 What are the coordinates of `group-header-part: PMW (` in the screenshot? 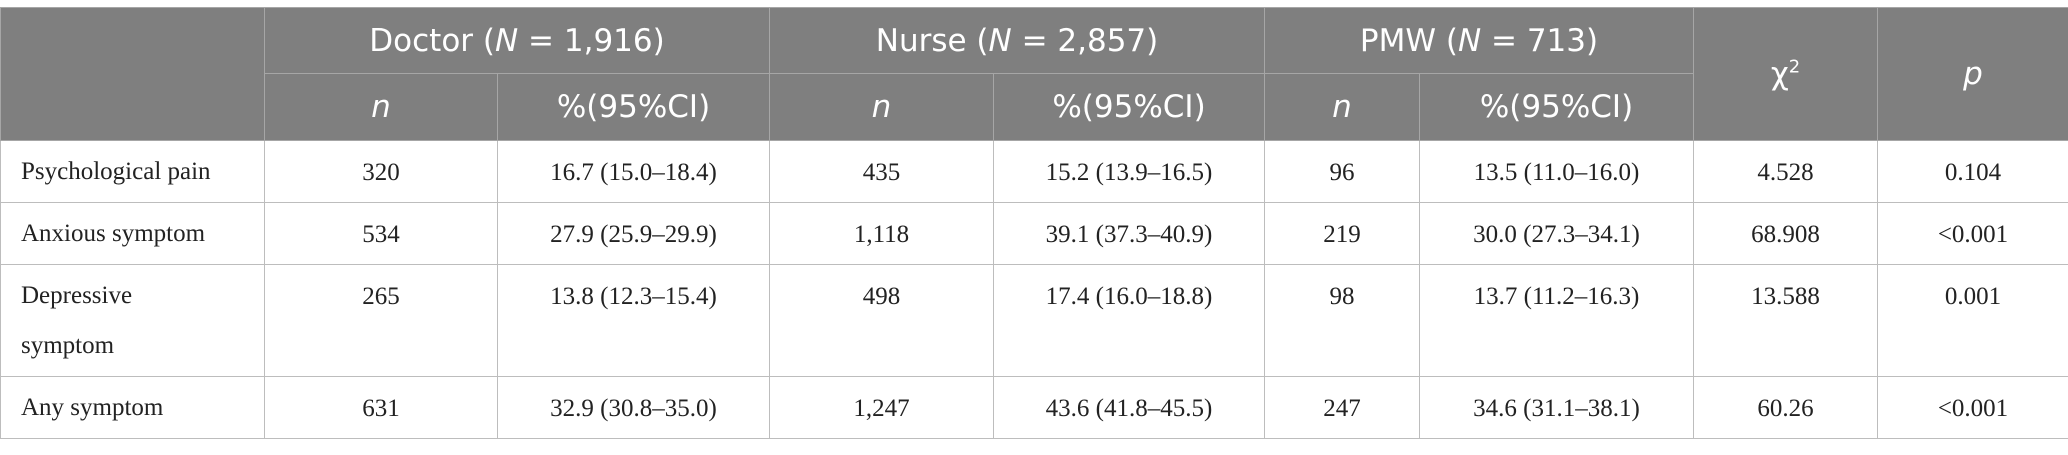 It's located at (1408, 40).